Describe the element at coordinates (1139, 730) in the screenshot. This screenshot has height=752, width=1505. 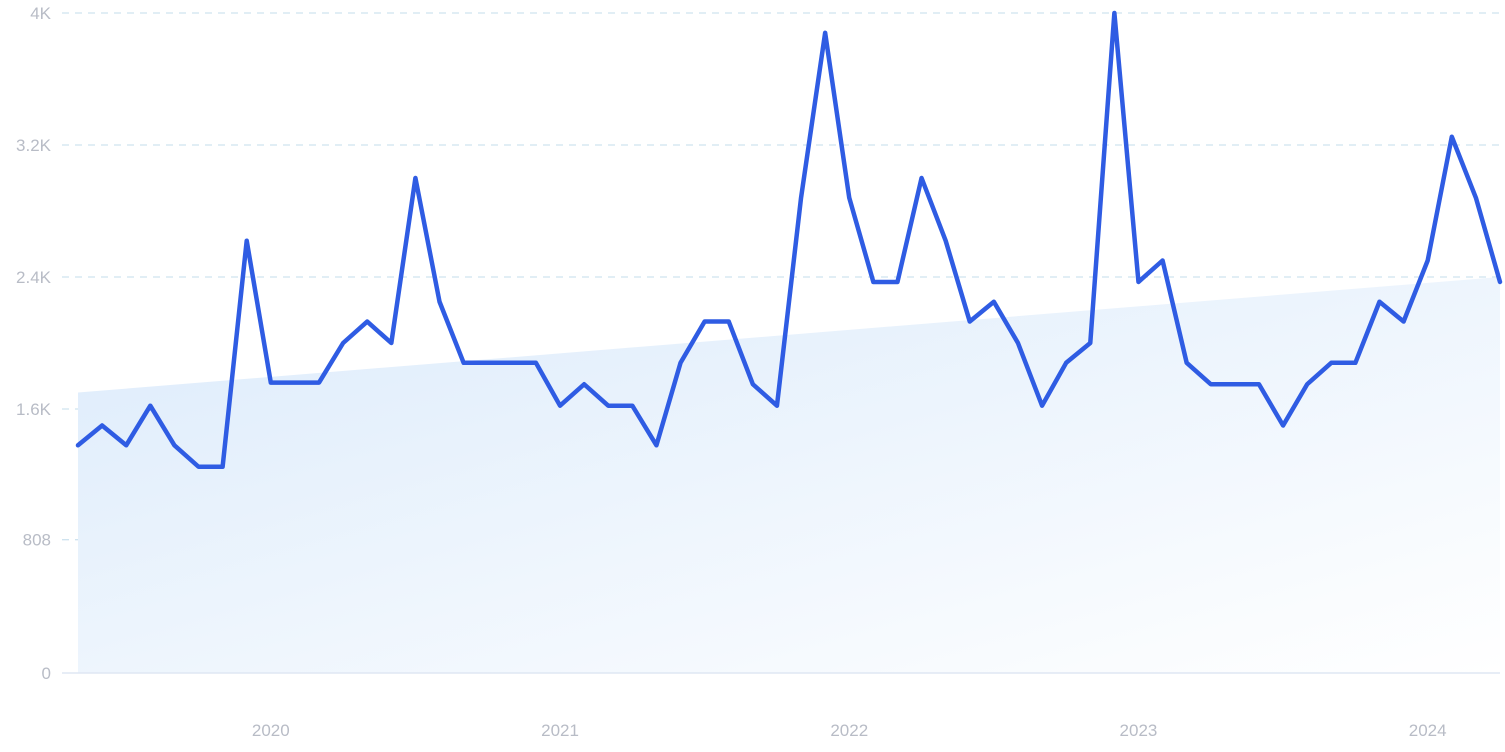
I see `x-tick-label: 2023` at that location.